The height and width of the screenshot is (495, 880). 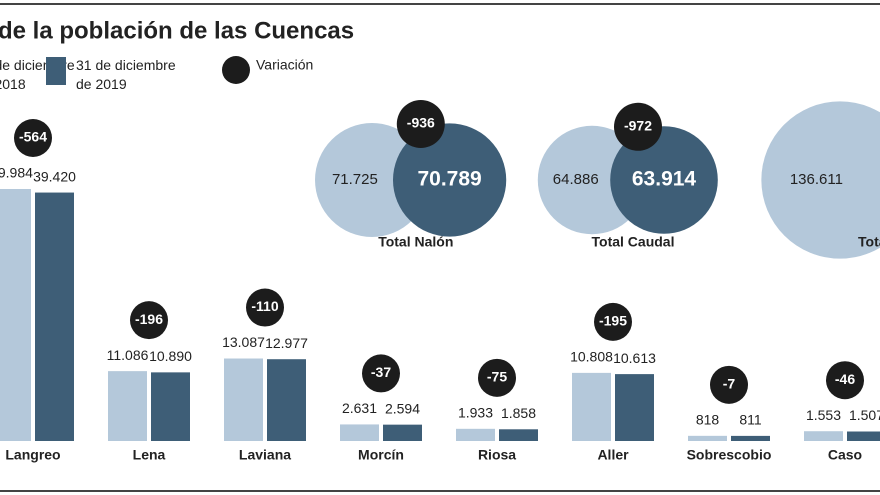 What do you see at coordinates (126, 74) in the screenshot?
I see `legend-label: 31 de diciembre de 2019` at bounding box center [126, 74].